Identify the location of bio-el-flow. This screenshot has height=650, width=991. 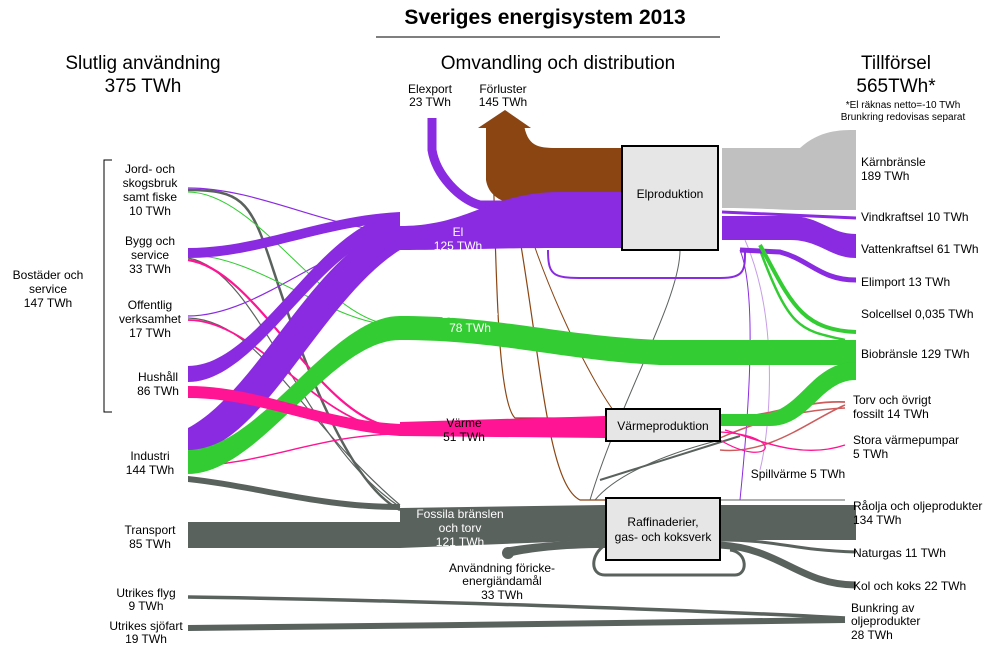
(807, 289).